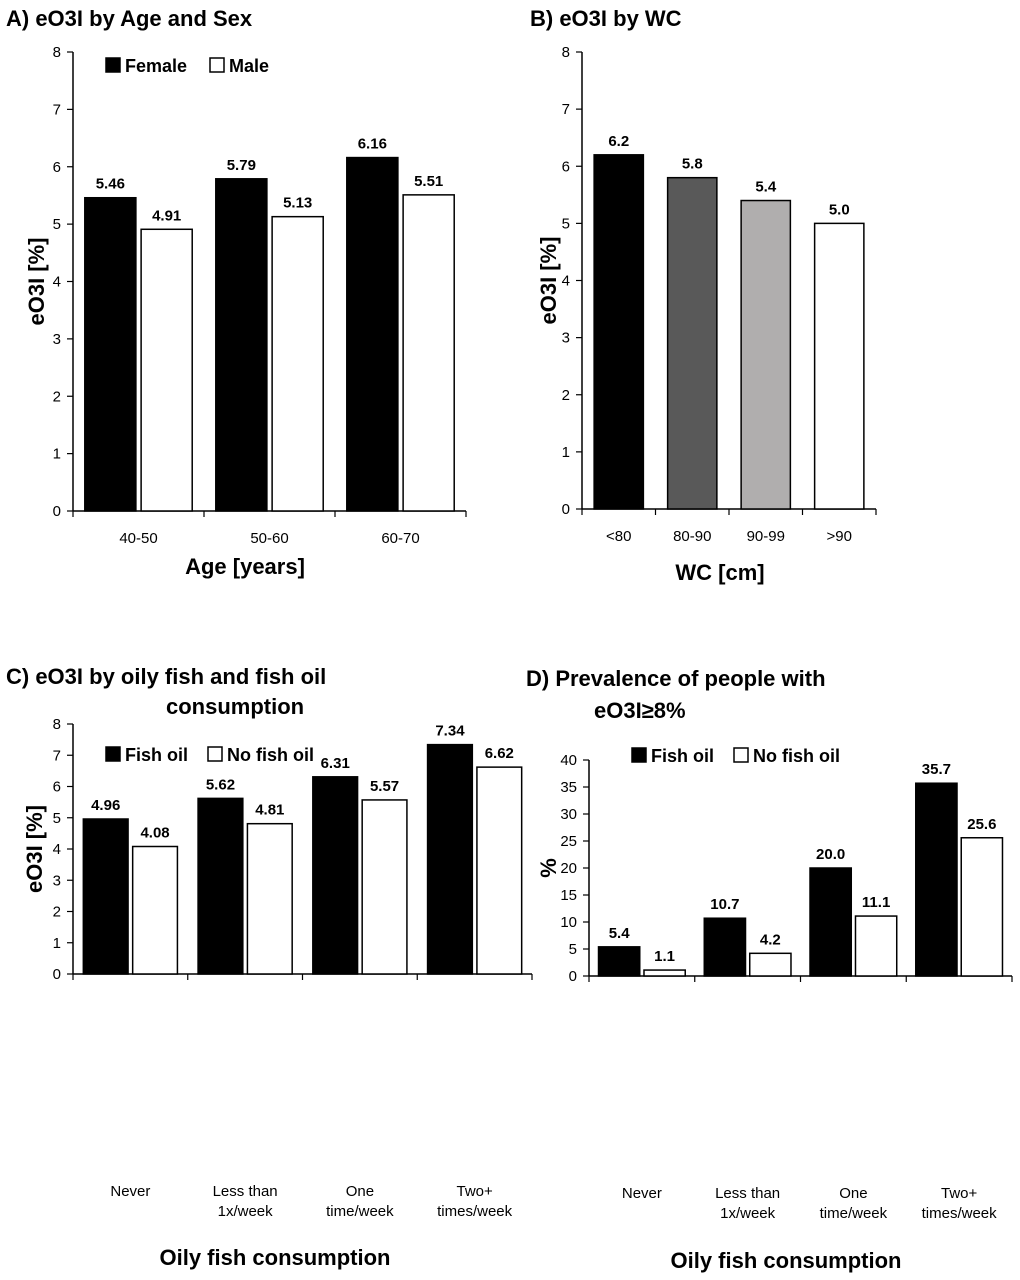 This screenshot has width=1020, height=1280. I want to click on data-label: 6.16, so click(372, 144).